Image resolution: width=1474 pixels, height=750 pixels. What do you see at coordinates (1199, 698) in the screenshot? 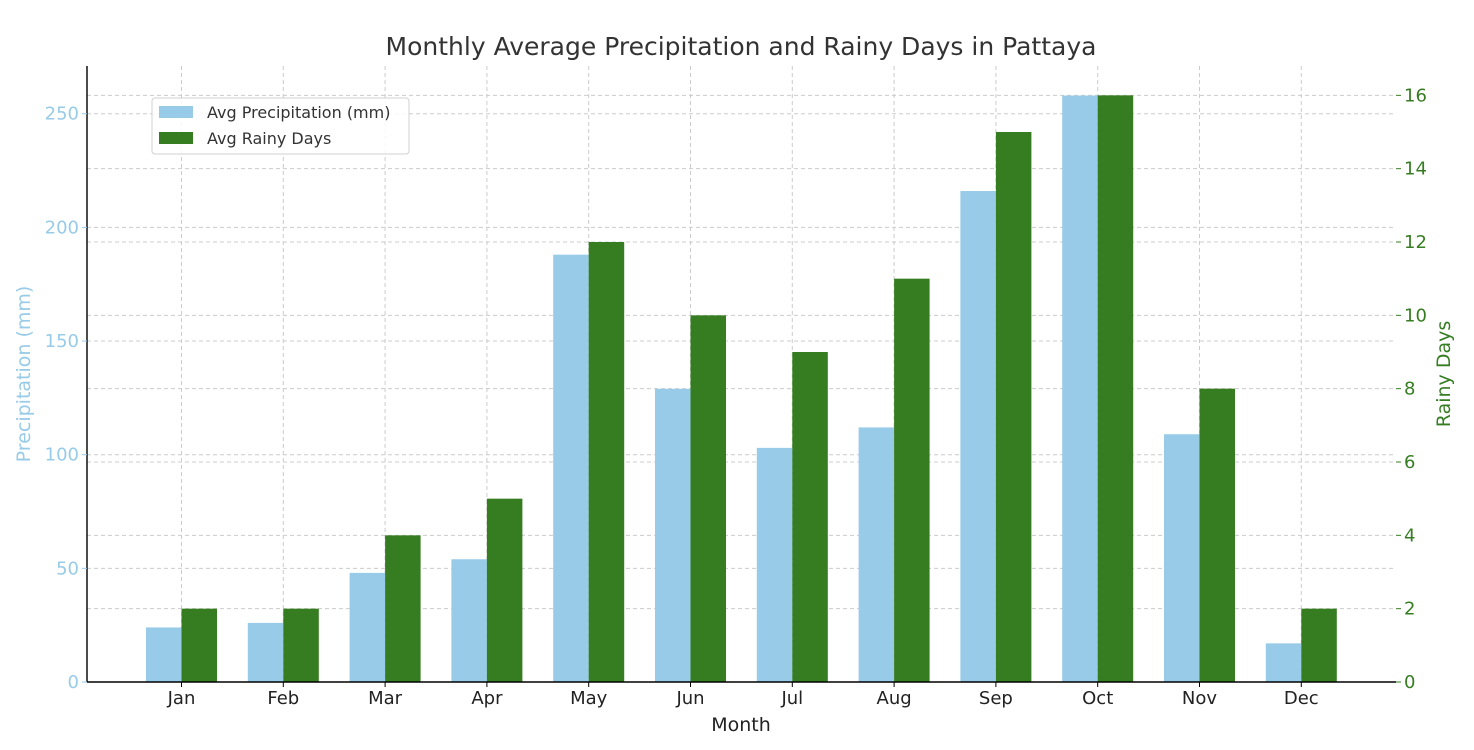
I see `x-tick-label: Nov` at bounding box center [1199, 698].